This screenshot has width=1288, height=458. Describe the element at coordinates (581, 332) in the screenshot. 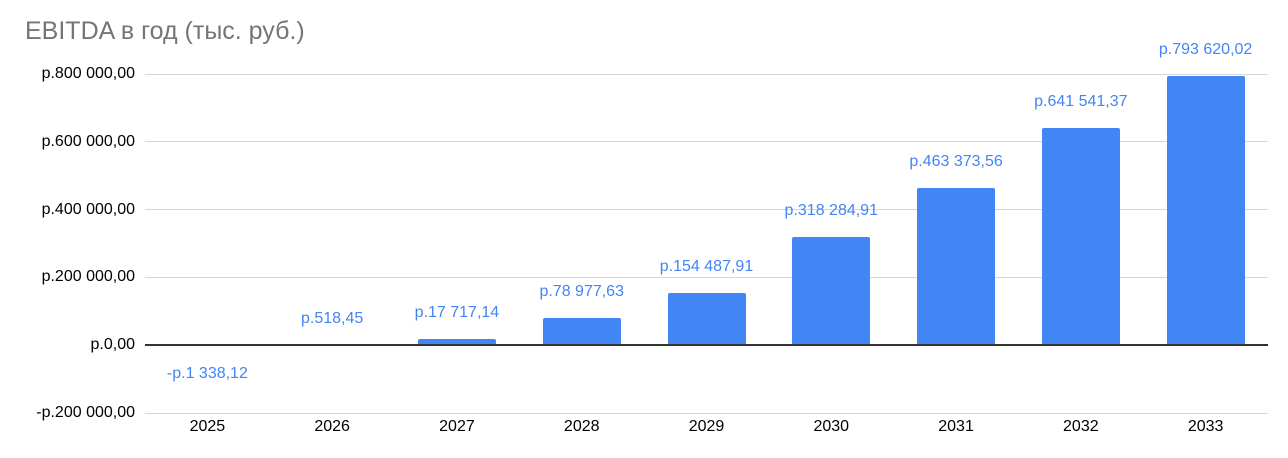

I see `bar-2028` at that location.